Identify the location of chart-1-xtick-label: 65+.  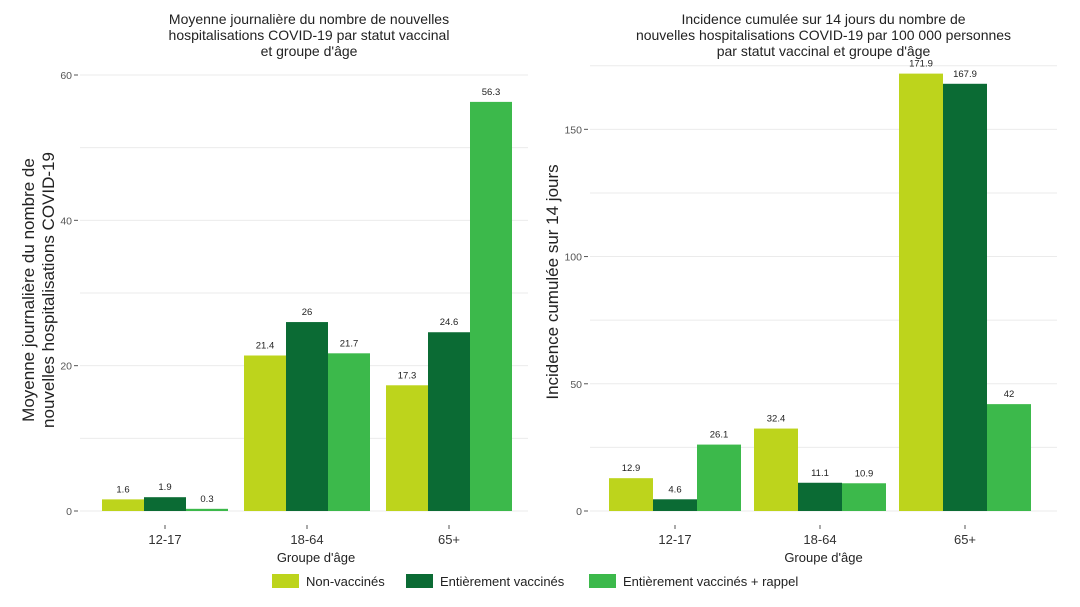
(449, 539).